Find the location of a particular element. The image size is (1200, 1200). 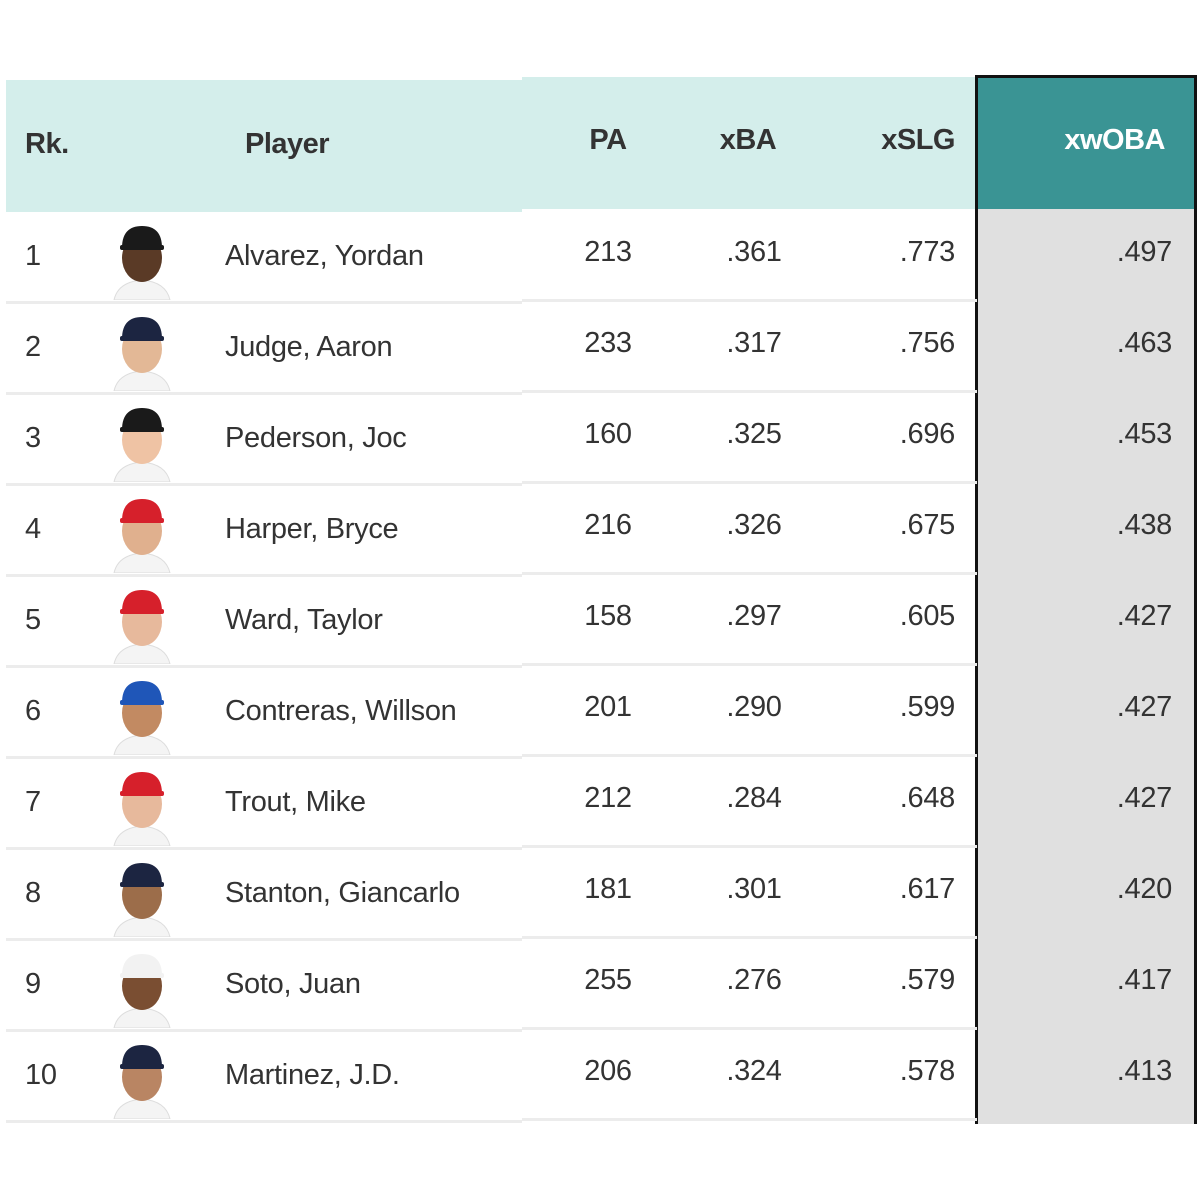

cell: .438 is located at coordinates (1144, 525).